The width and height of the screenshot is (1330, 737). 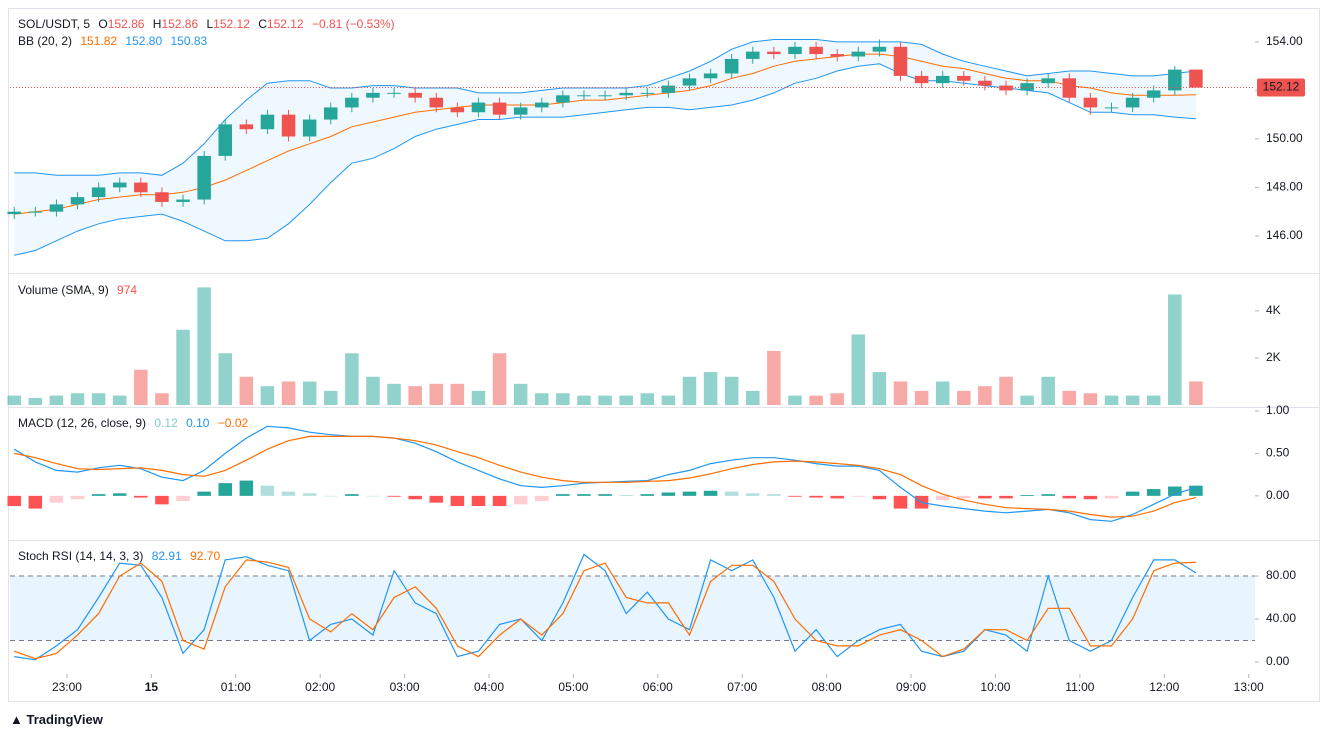 What do you see at coordinates (1281, 87) in the screenshot?
I see `last-price-tag` at bounding box center [1281, 87].